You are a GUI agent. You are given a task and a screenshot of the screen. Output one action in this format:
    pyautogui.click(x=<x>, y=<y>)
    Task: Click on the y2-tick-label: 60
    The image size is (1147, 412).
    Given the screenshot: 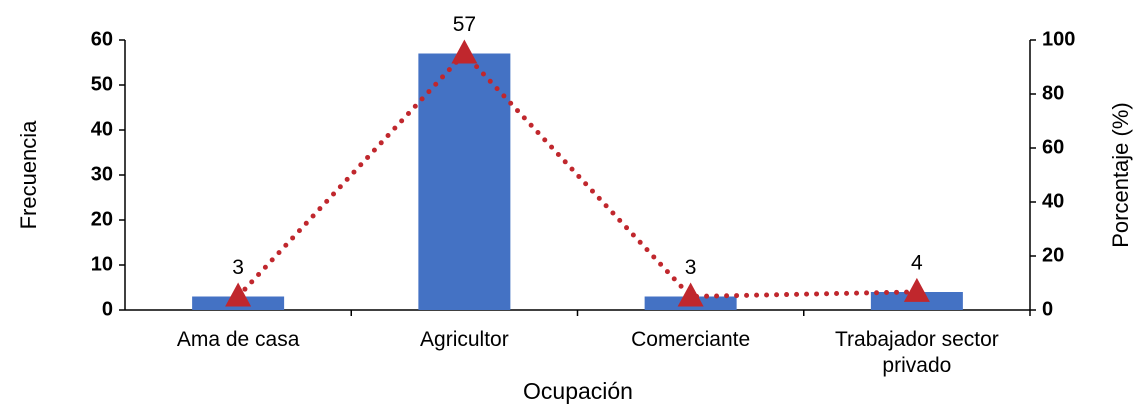 What is the action you would take?
    pyautogui.click(x=1053, y=147)
    